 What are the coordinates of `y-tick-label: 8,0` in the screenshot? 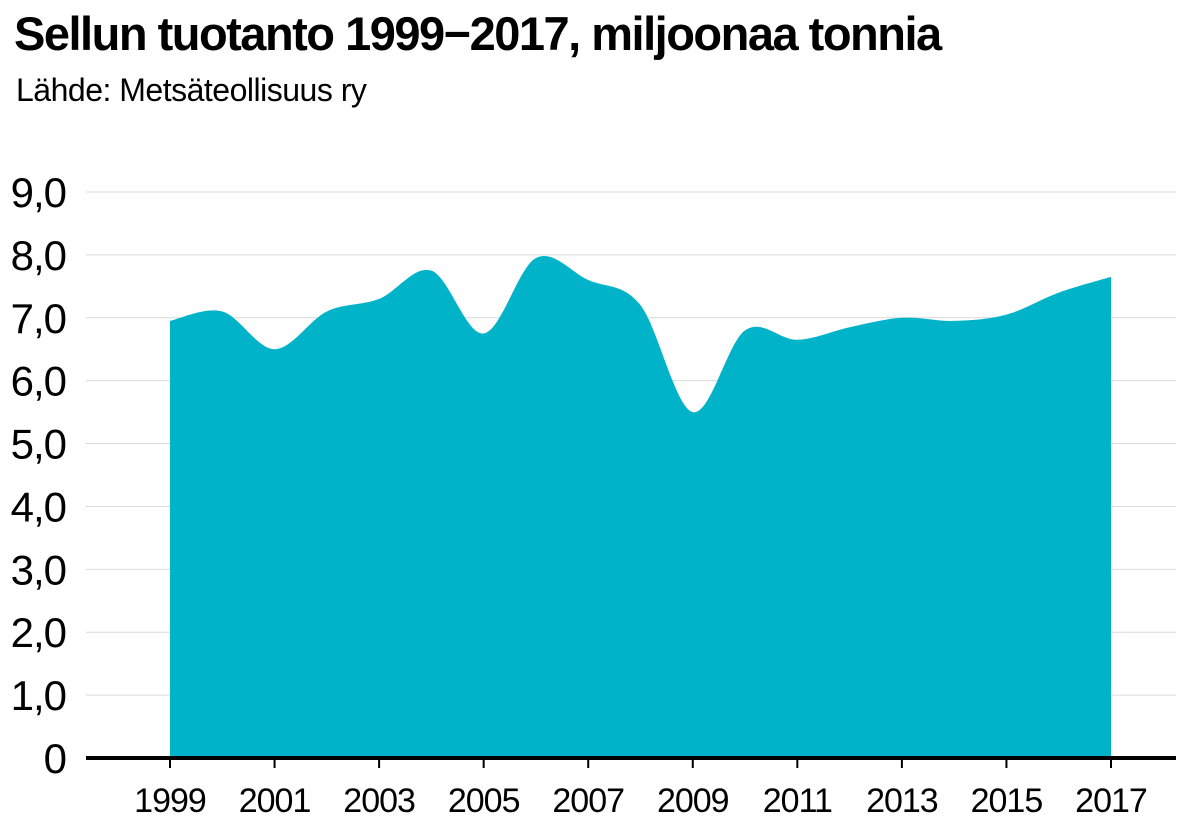 It's located at (38, 255).